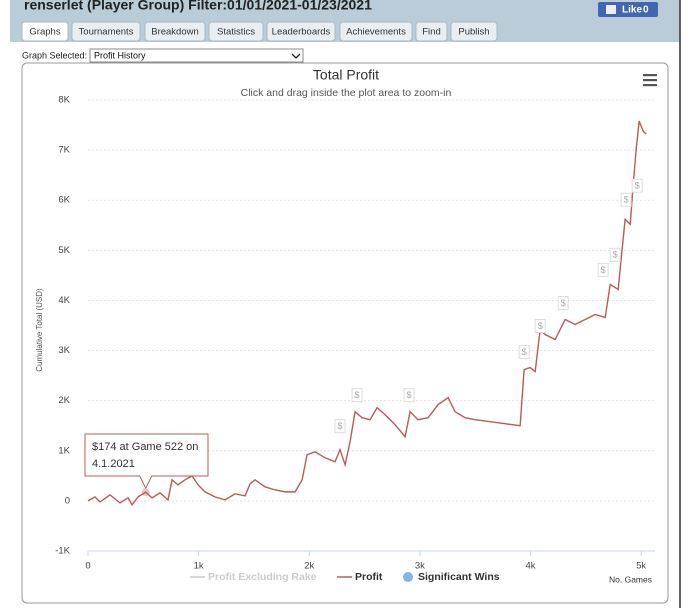  What do you see at coordinates (459, 577) in the screenshot?
I see `legend-label: Significant Wins` at bounding box center [459, 577].